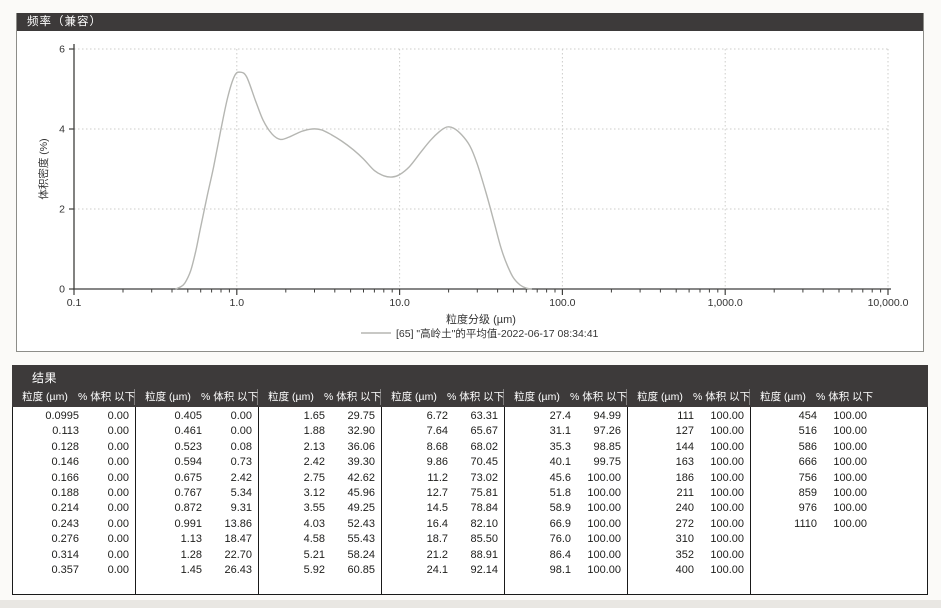 The width and height of the screenshot is (941, 608). Describe the element at coordinates (314, 477) in the screenshot. I see `cell-size: 2.75` at that location.